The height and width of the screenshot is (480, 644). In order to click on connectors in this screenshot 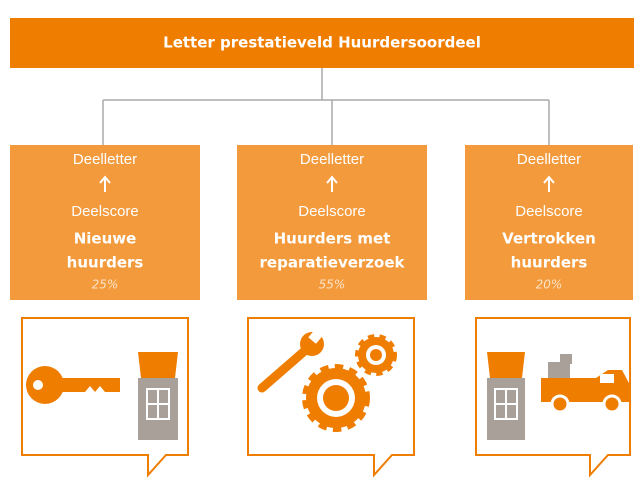, I will do `click(326, 106)`.